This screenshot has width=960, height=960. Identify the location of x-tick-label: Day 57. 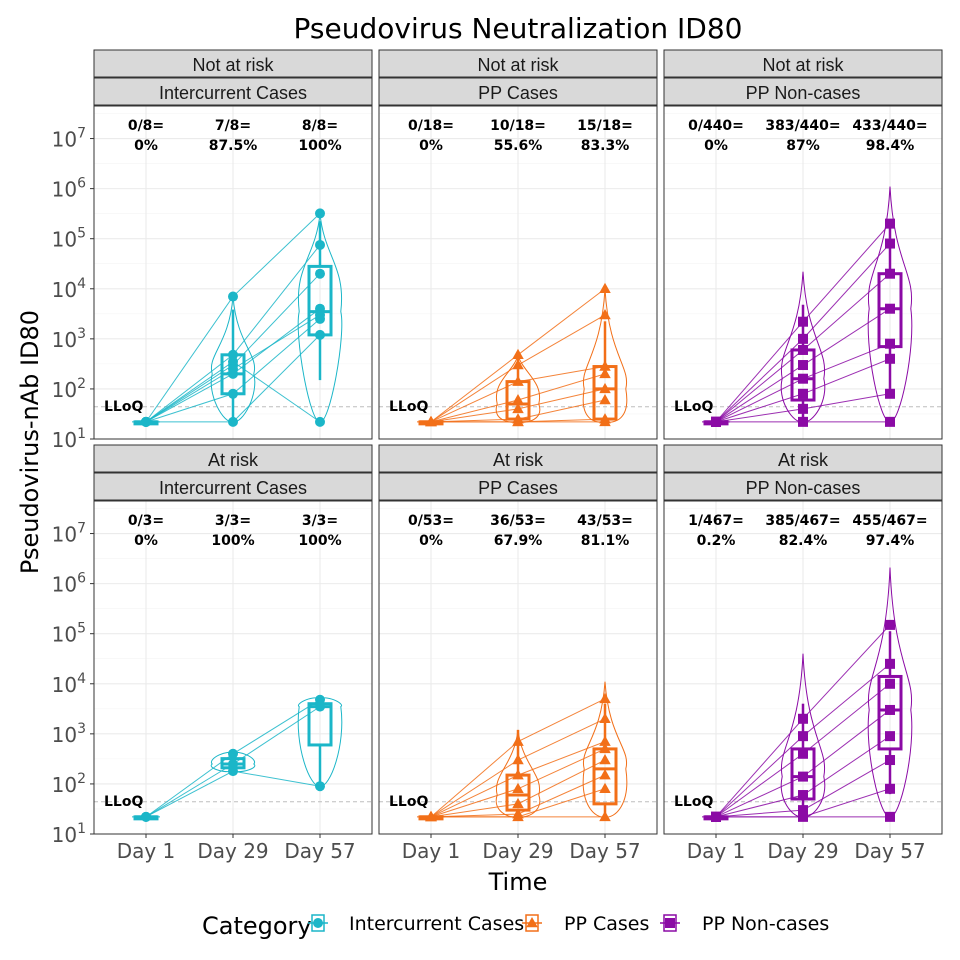
(889, 851).